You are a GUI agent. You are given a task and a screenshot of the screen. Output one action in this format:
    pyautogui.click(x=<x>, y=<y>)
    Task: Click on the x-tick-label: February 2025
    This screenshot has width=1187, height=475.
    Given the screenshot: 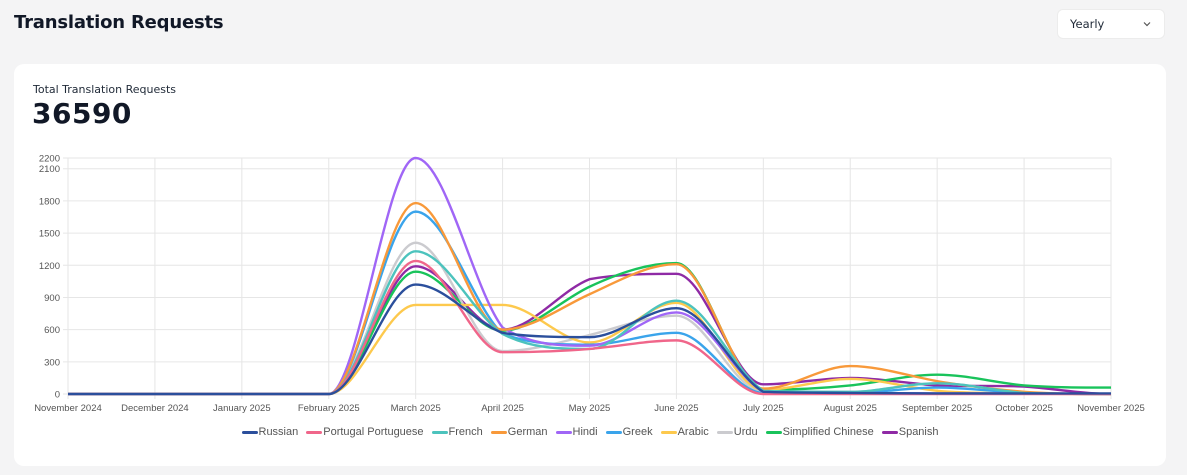 What is the action you would take?
    pyautogui.click(x=329, y=408)
    